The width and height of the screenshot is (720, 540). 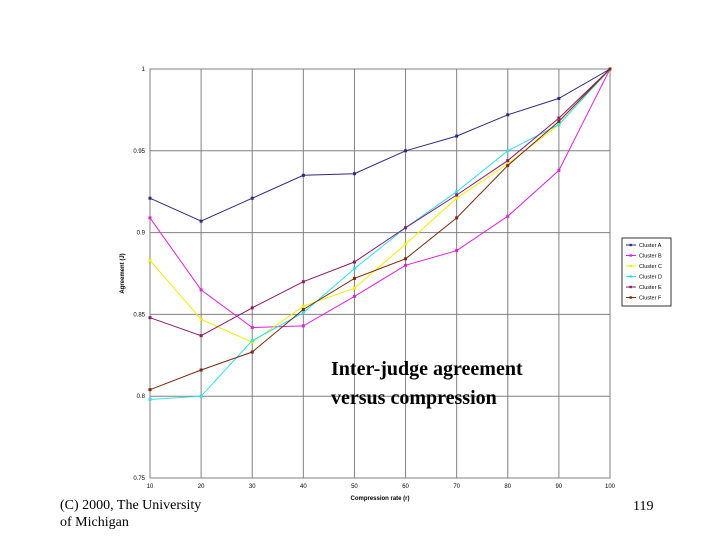 What do you see at coordinates (643, 506) in the screenshot?
I see `page-number: 119` at bounding box center [643, 506].